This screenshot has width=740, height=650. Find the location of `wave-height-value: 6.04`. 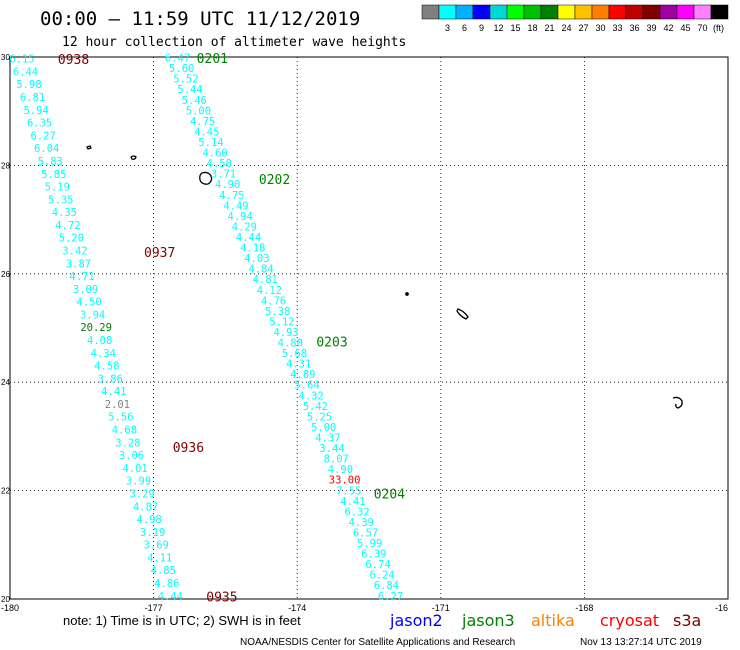

wave-height-value: 6.04 is located at coordinates (46, 149).